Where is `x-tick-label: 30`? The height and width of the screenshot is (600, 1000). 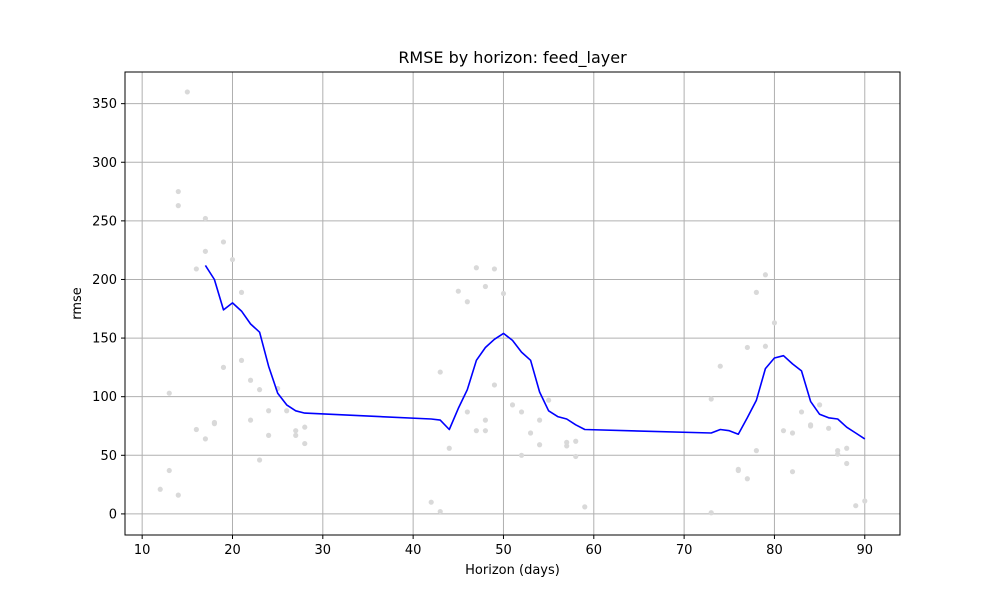 x-tick-label: 30 is located at coordinates (323, 550).